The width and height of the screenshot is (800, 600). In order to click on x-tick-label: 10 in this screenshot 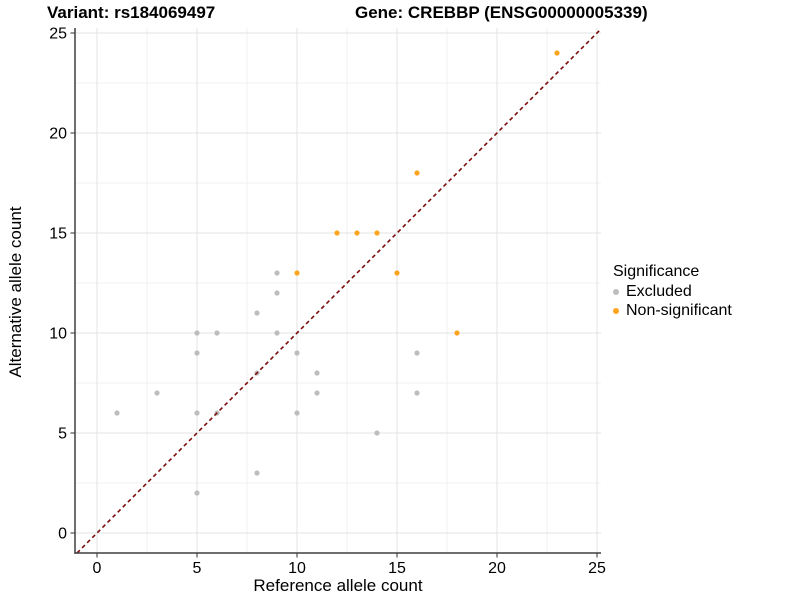, I will do `click(297, 568)`.